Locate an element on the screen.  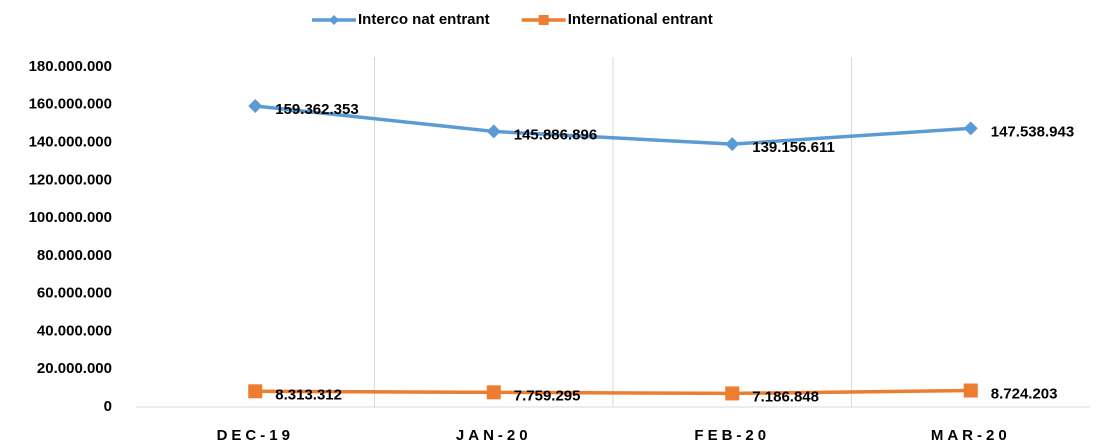
y-tick-label: 140.000.000 is located at coordinates (70, 142).